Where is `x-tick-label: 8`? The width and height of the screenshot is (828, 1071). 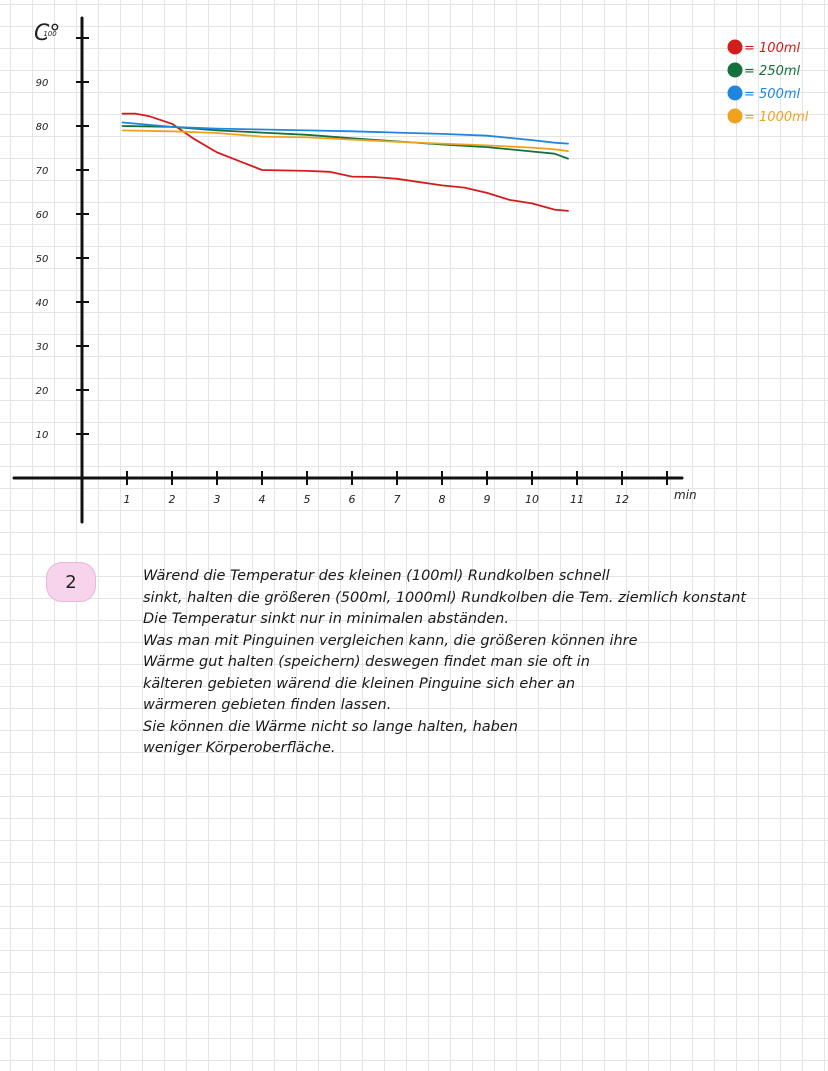
x-tick-label: 8 is located at coordinates (442, 499).